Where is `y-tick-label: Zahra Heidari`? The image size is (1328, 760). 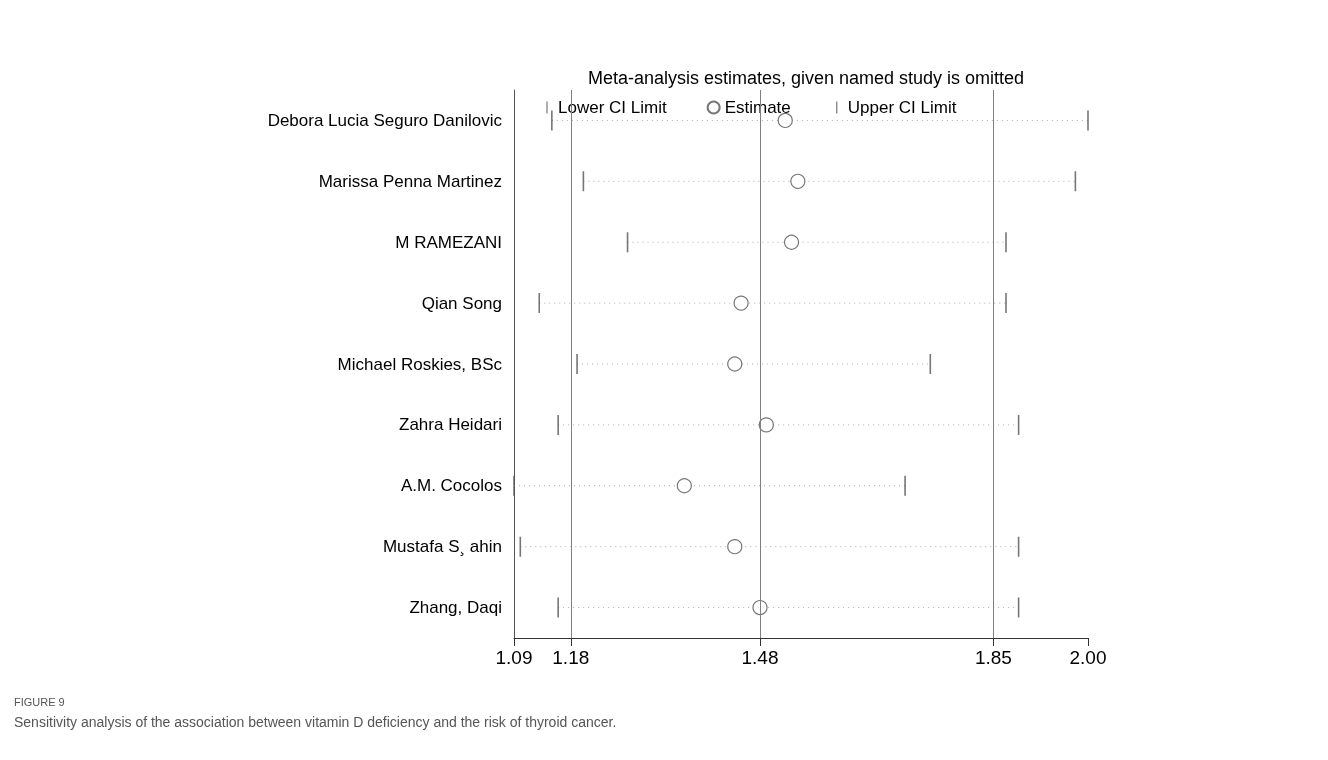 y-tick-label: Zahra Heidari is located at coordinates (450, 425).